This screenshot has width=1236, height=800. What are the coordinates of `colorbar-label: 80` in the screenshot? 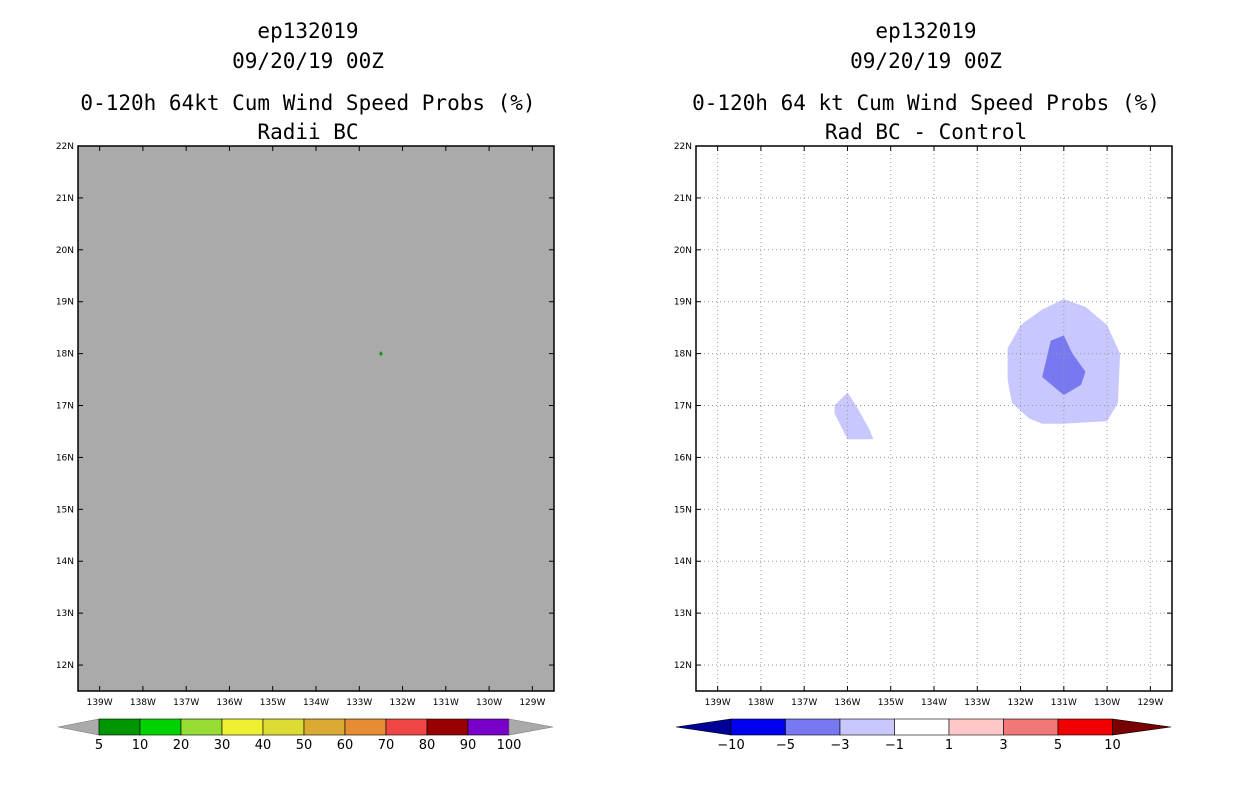 It's located at (427, 745).